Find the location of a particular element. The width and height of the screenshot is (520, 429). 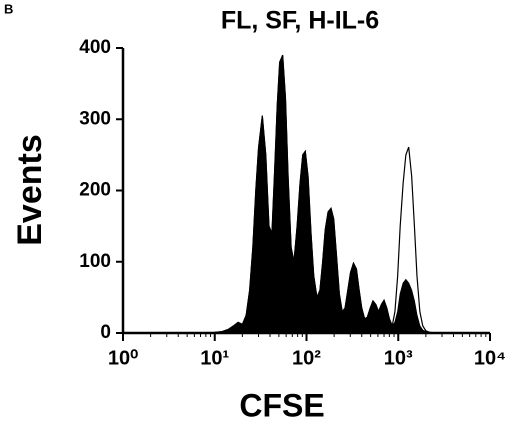

x-tick-label: 10⁴ is located at coordinates (490, 358).